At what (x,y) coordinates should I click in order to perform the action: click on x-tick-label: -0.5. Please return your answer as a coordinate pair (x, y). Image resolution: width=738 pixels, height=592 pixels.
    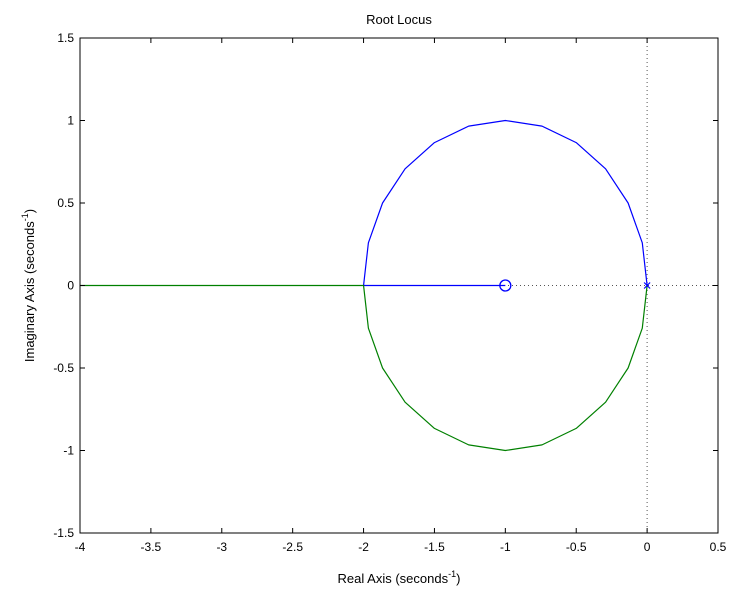
    Looking at the image, I should click on (576, 547).